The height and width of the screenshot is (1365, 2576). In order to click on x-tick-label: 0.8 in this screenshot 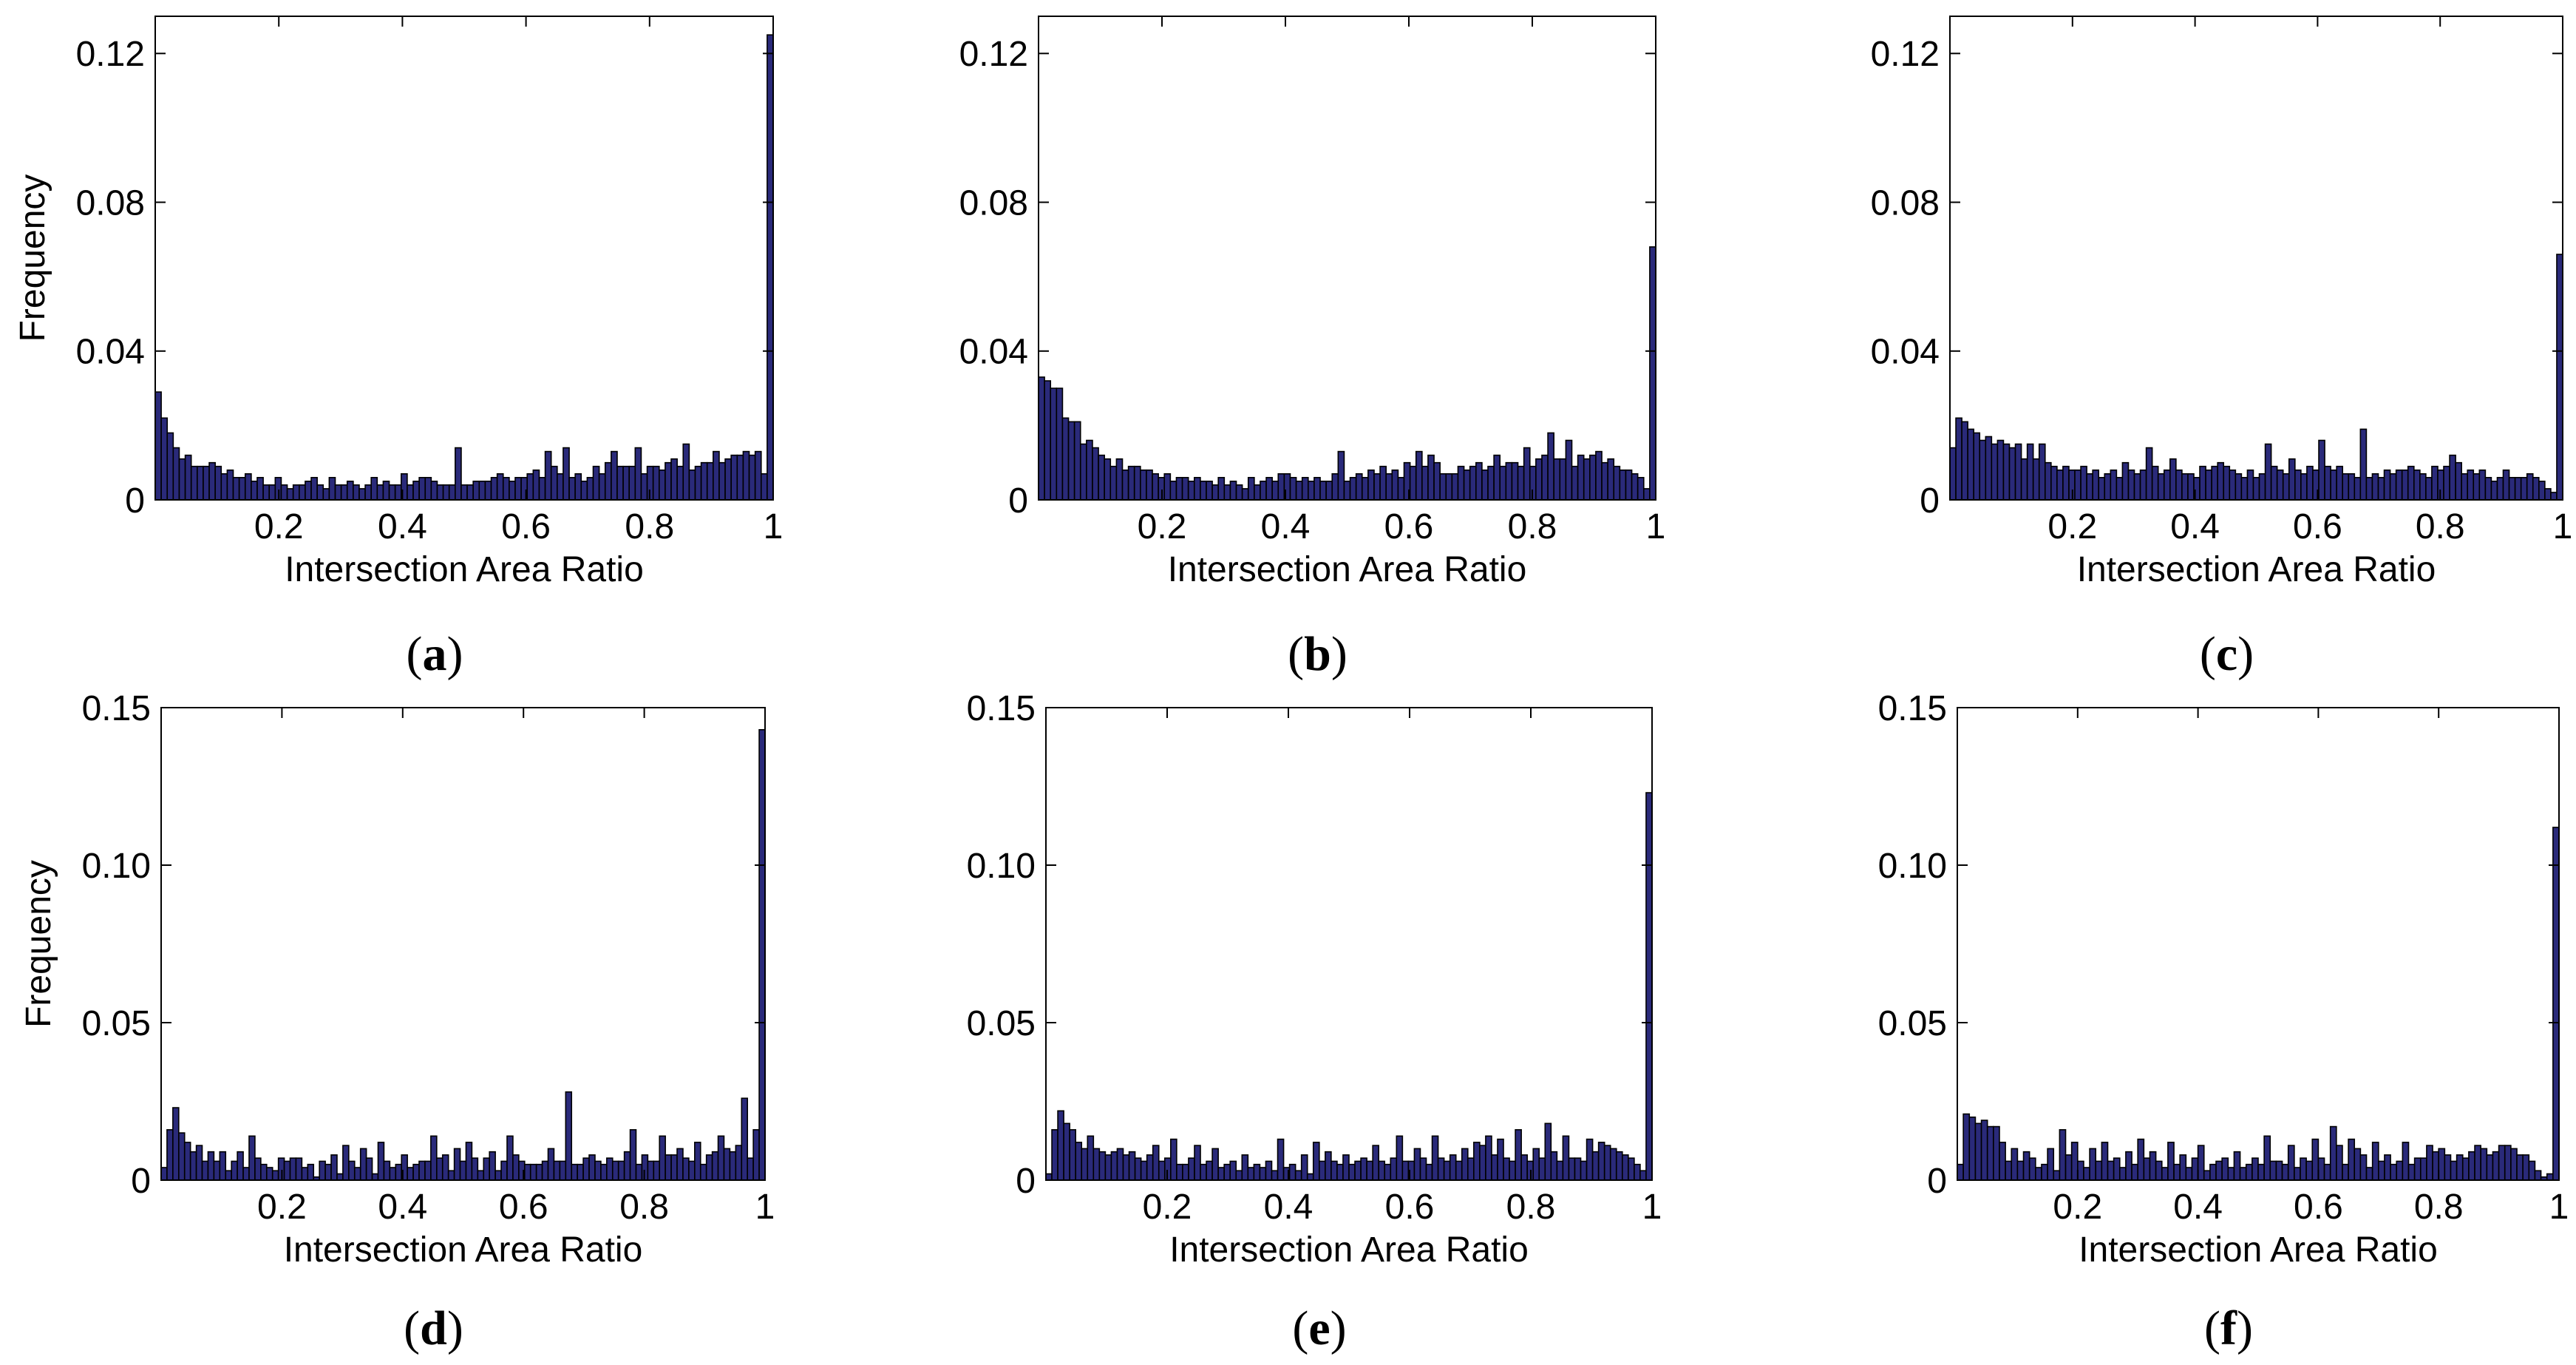, I will do `click(644, 1207)`.